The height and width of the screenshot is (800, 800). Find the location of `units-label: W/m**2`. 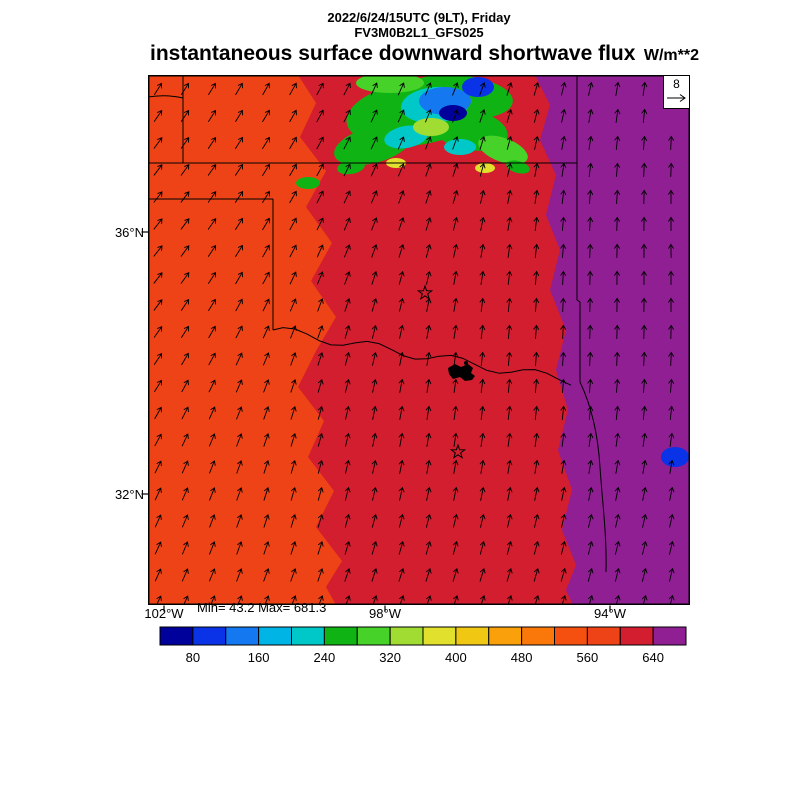

units-label: W/m**2 is located at coordinates (671, 55).